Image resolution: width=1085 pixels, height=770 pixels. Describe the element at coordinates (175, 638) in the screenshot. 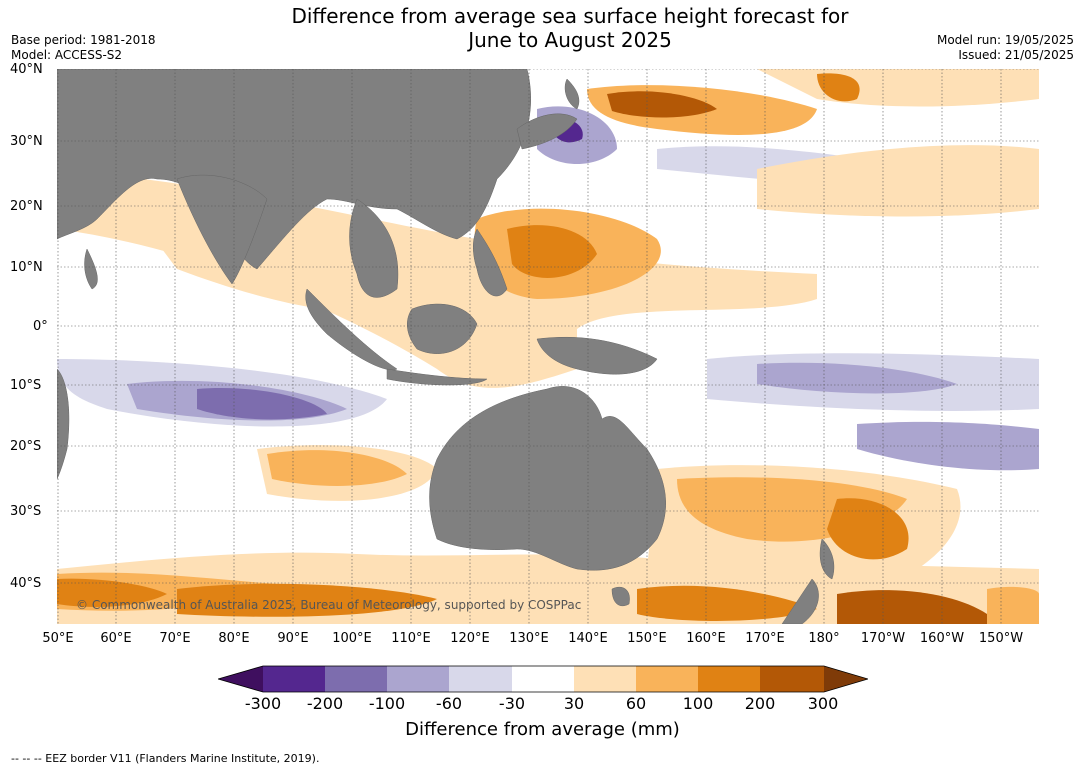

I see `lon-label-70e: 70°E` at that location.